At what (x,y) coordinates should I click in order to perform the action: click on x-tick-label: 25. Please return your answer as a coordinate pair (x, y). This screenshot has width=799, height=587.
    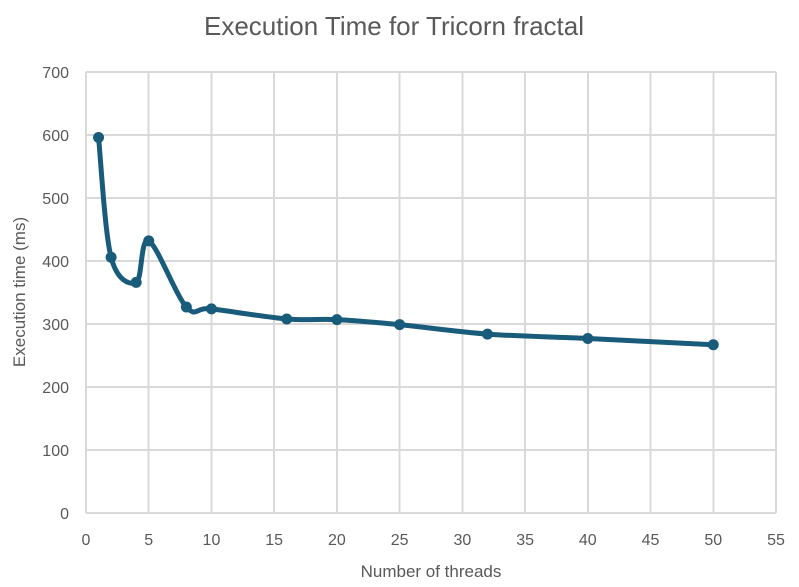
    Looking at the image, I should click on (400, 540).